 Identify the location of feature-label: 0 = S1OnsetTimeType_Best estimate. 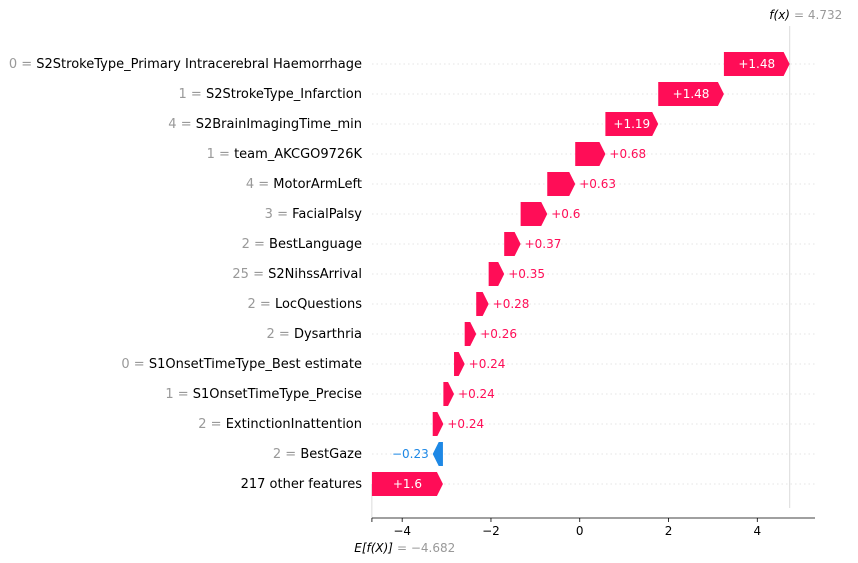
(241, 364).